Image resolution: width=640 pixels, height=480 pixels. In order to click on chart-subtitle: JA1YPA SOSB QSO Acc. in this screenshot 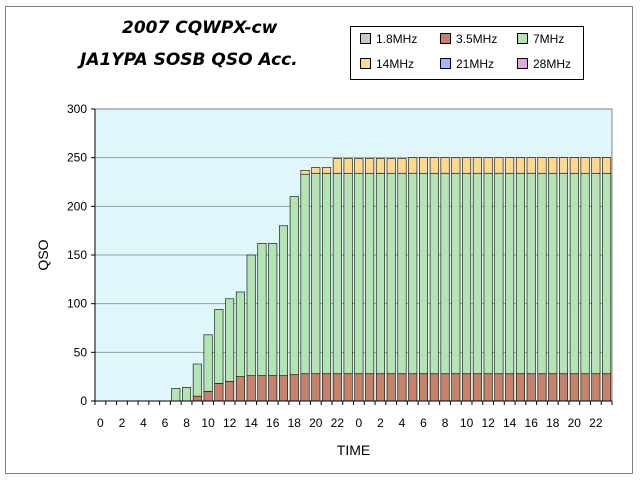, I will do `click(189, 60)`.